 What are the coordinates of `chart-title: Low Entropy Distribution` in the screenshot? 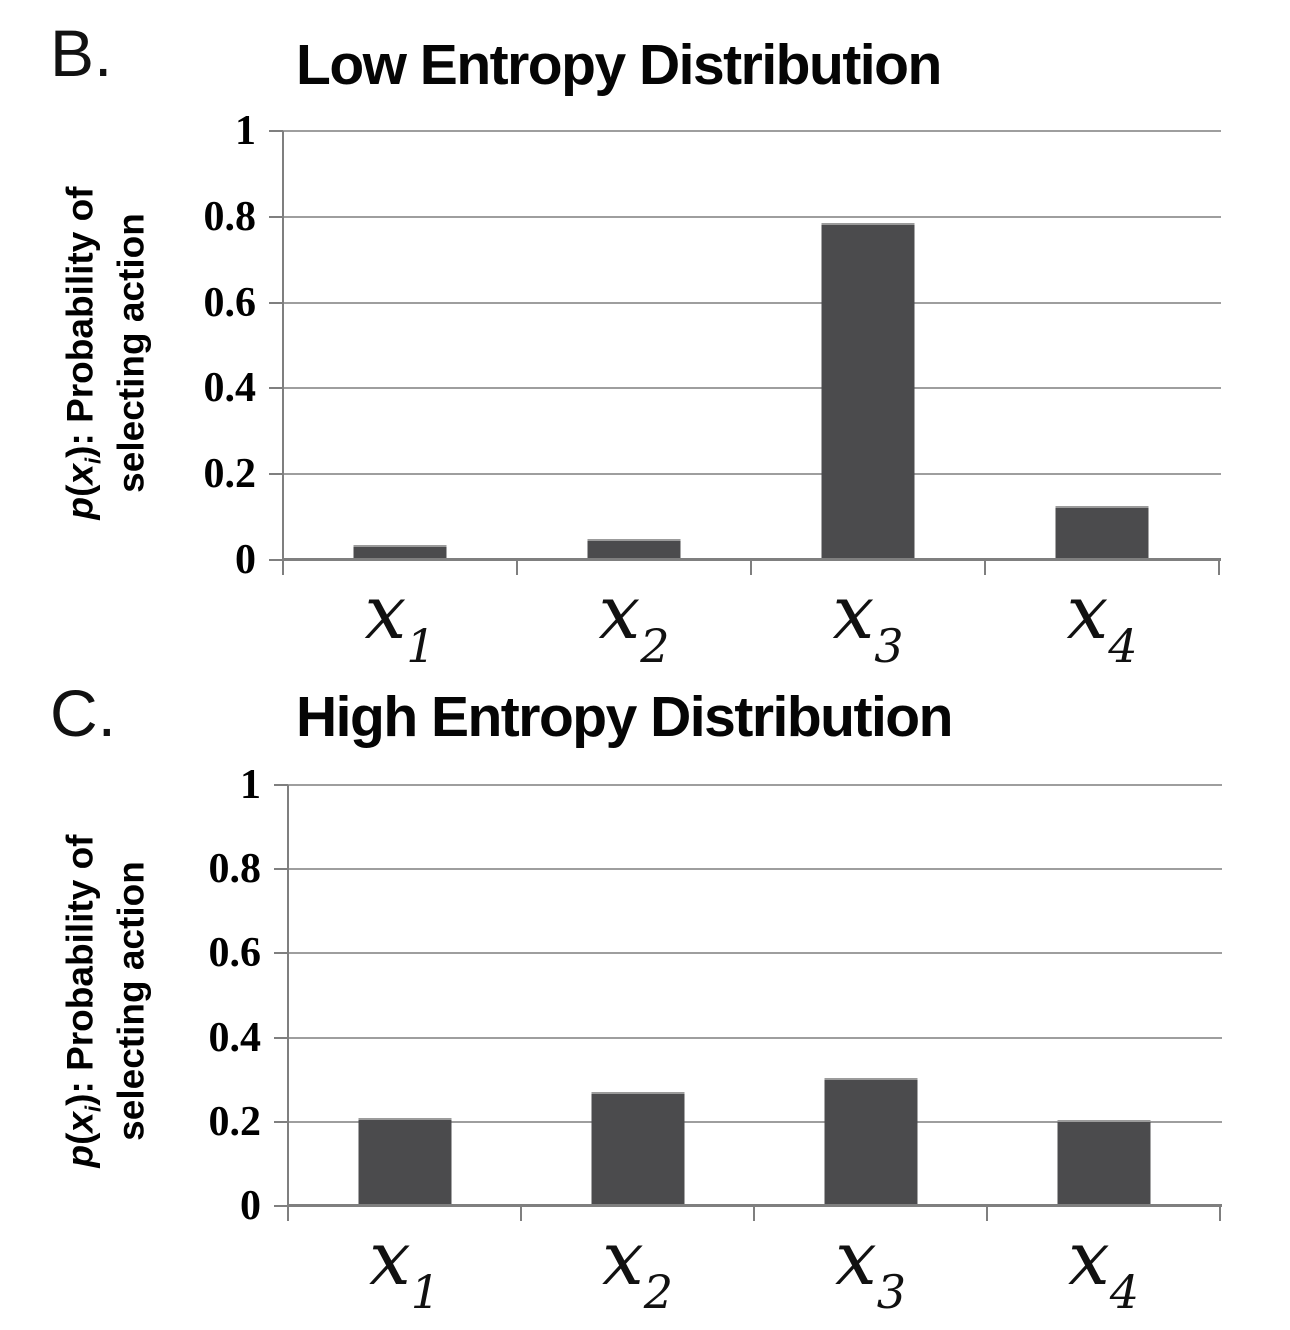 It's located at (619, 65).